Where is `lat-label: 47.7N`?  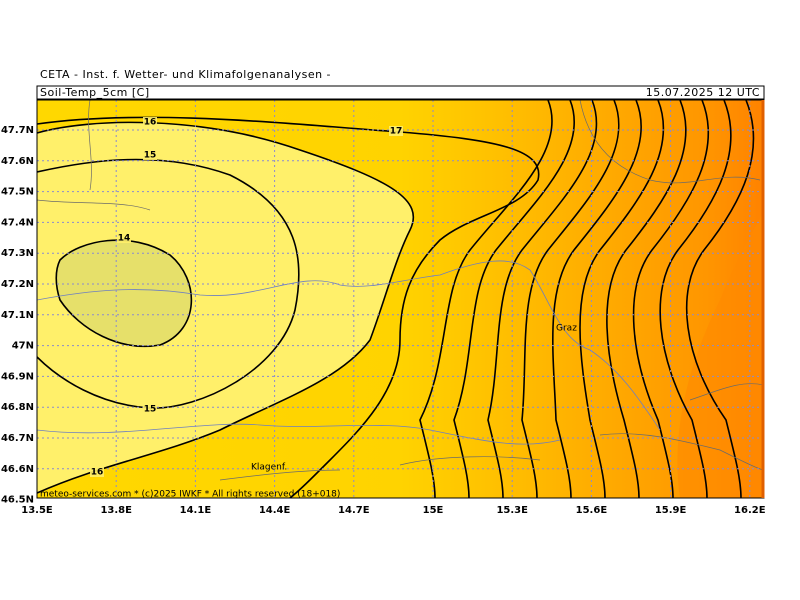
lat-label: 47.7N is located at coordinates (17, 130).